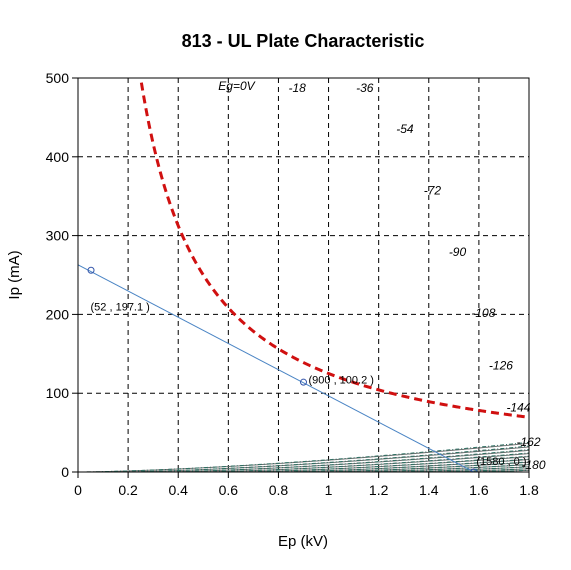 This screenshot has width=571, height=570. I want to click on grid-voltage-label: -144, so click(518, 407).